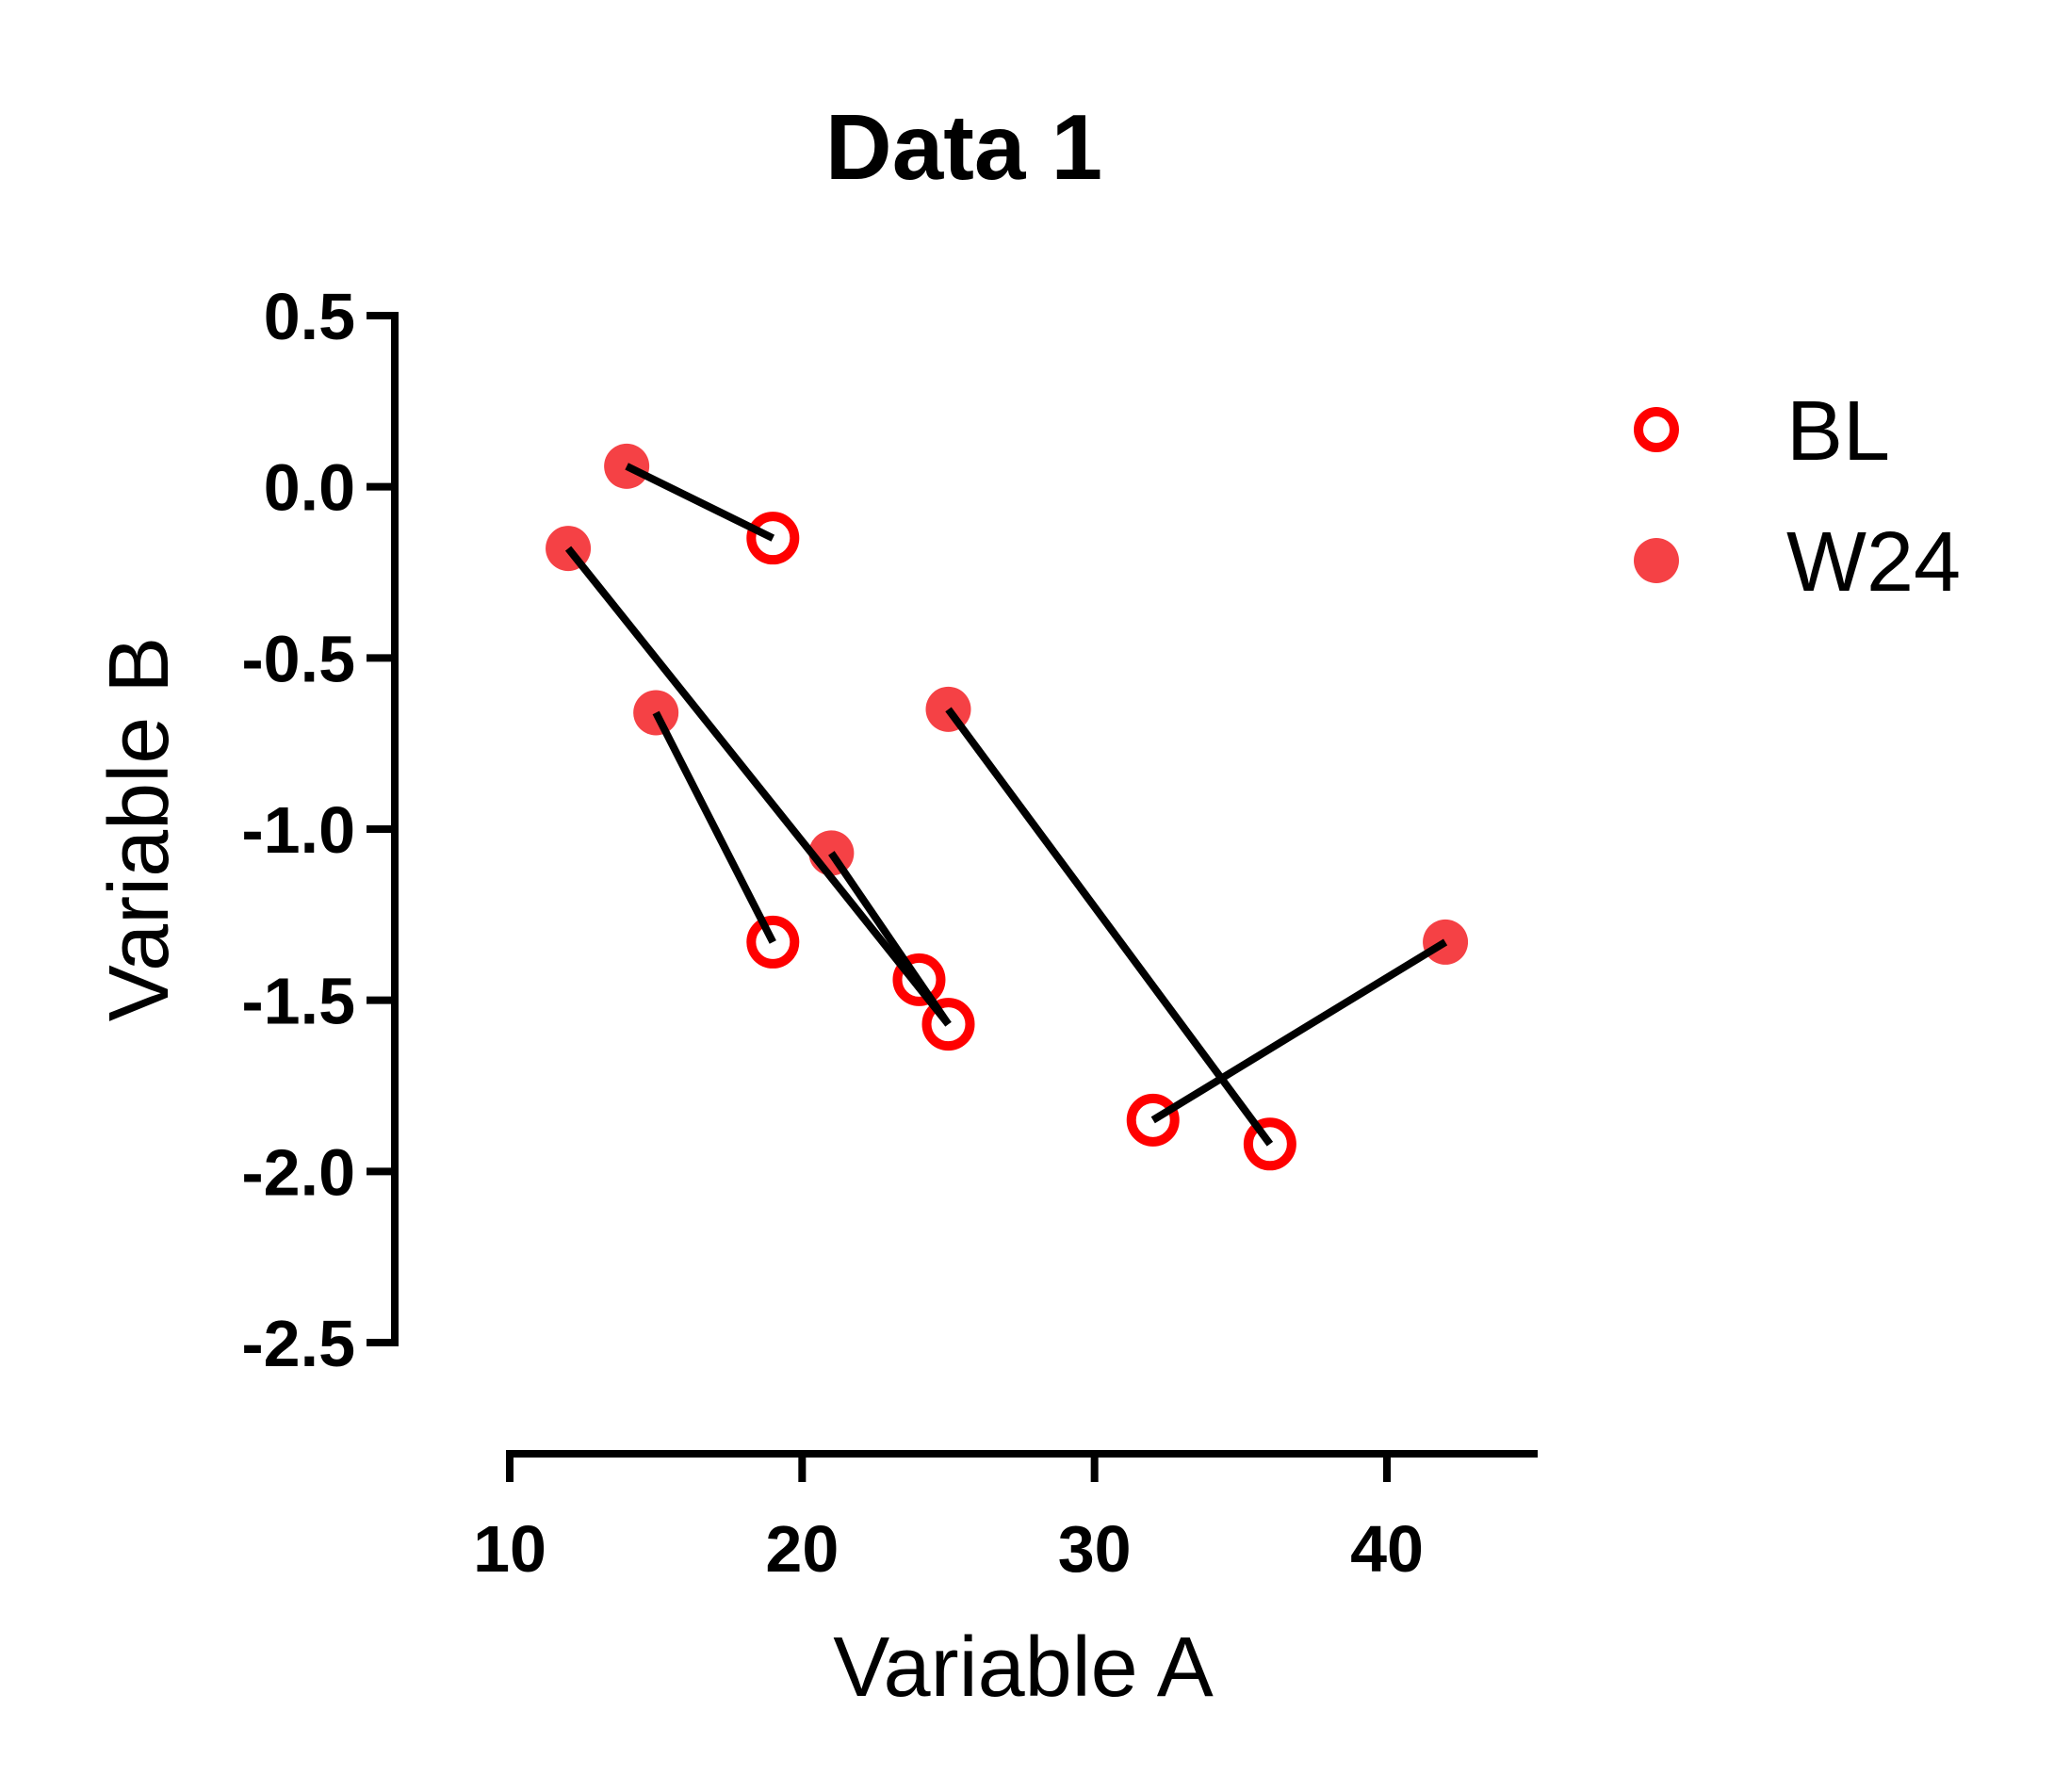 The width and height of the screenshot is (2054, 1792). Describe the element at coordinates (309, 317) in the screenshot. I see `y-tick-label: 0.5` at that location.